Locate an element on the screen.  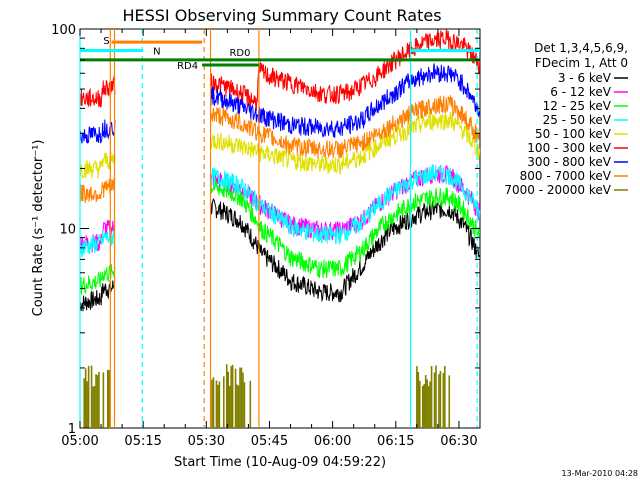
legend-entry-label: 25 - 50 keV is located at coordinates (577, 120).